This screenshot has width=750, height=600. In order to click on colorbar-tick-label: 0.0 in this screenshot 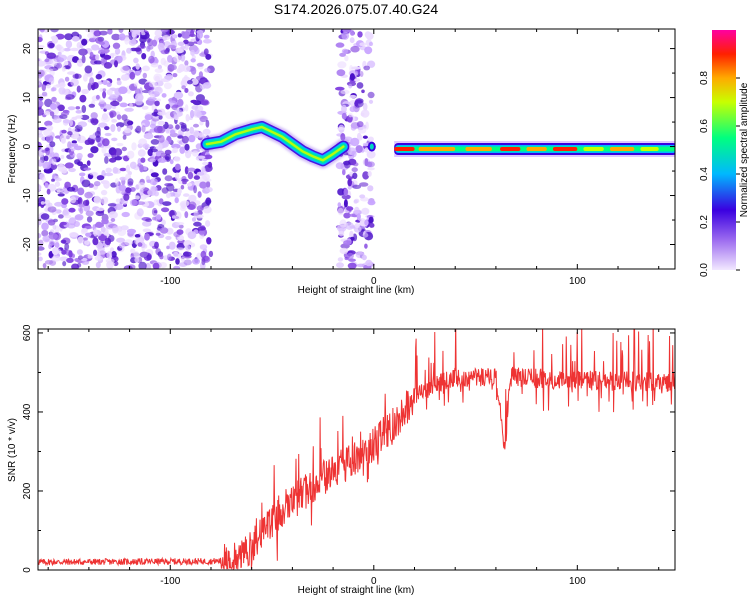, I will do `click(704, 270)`.